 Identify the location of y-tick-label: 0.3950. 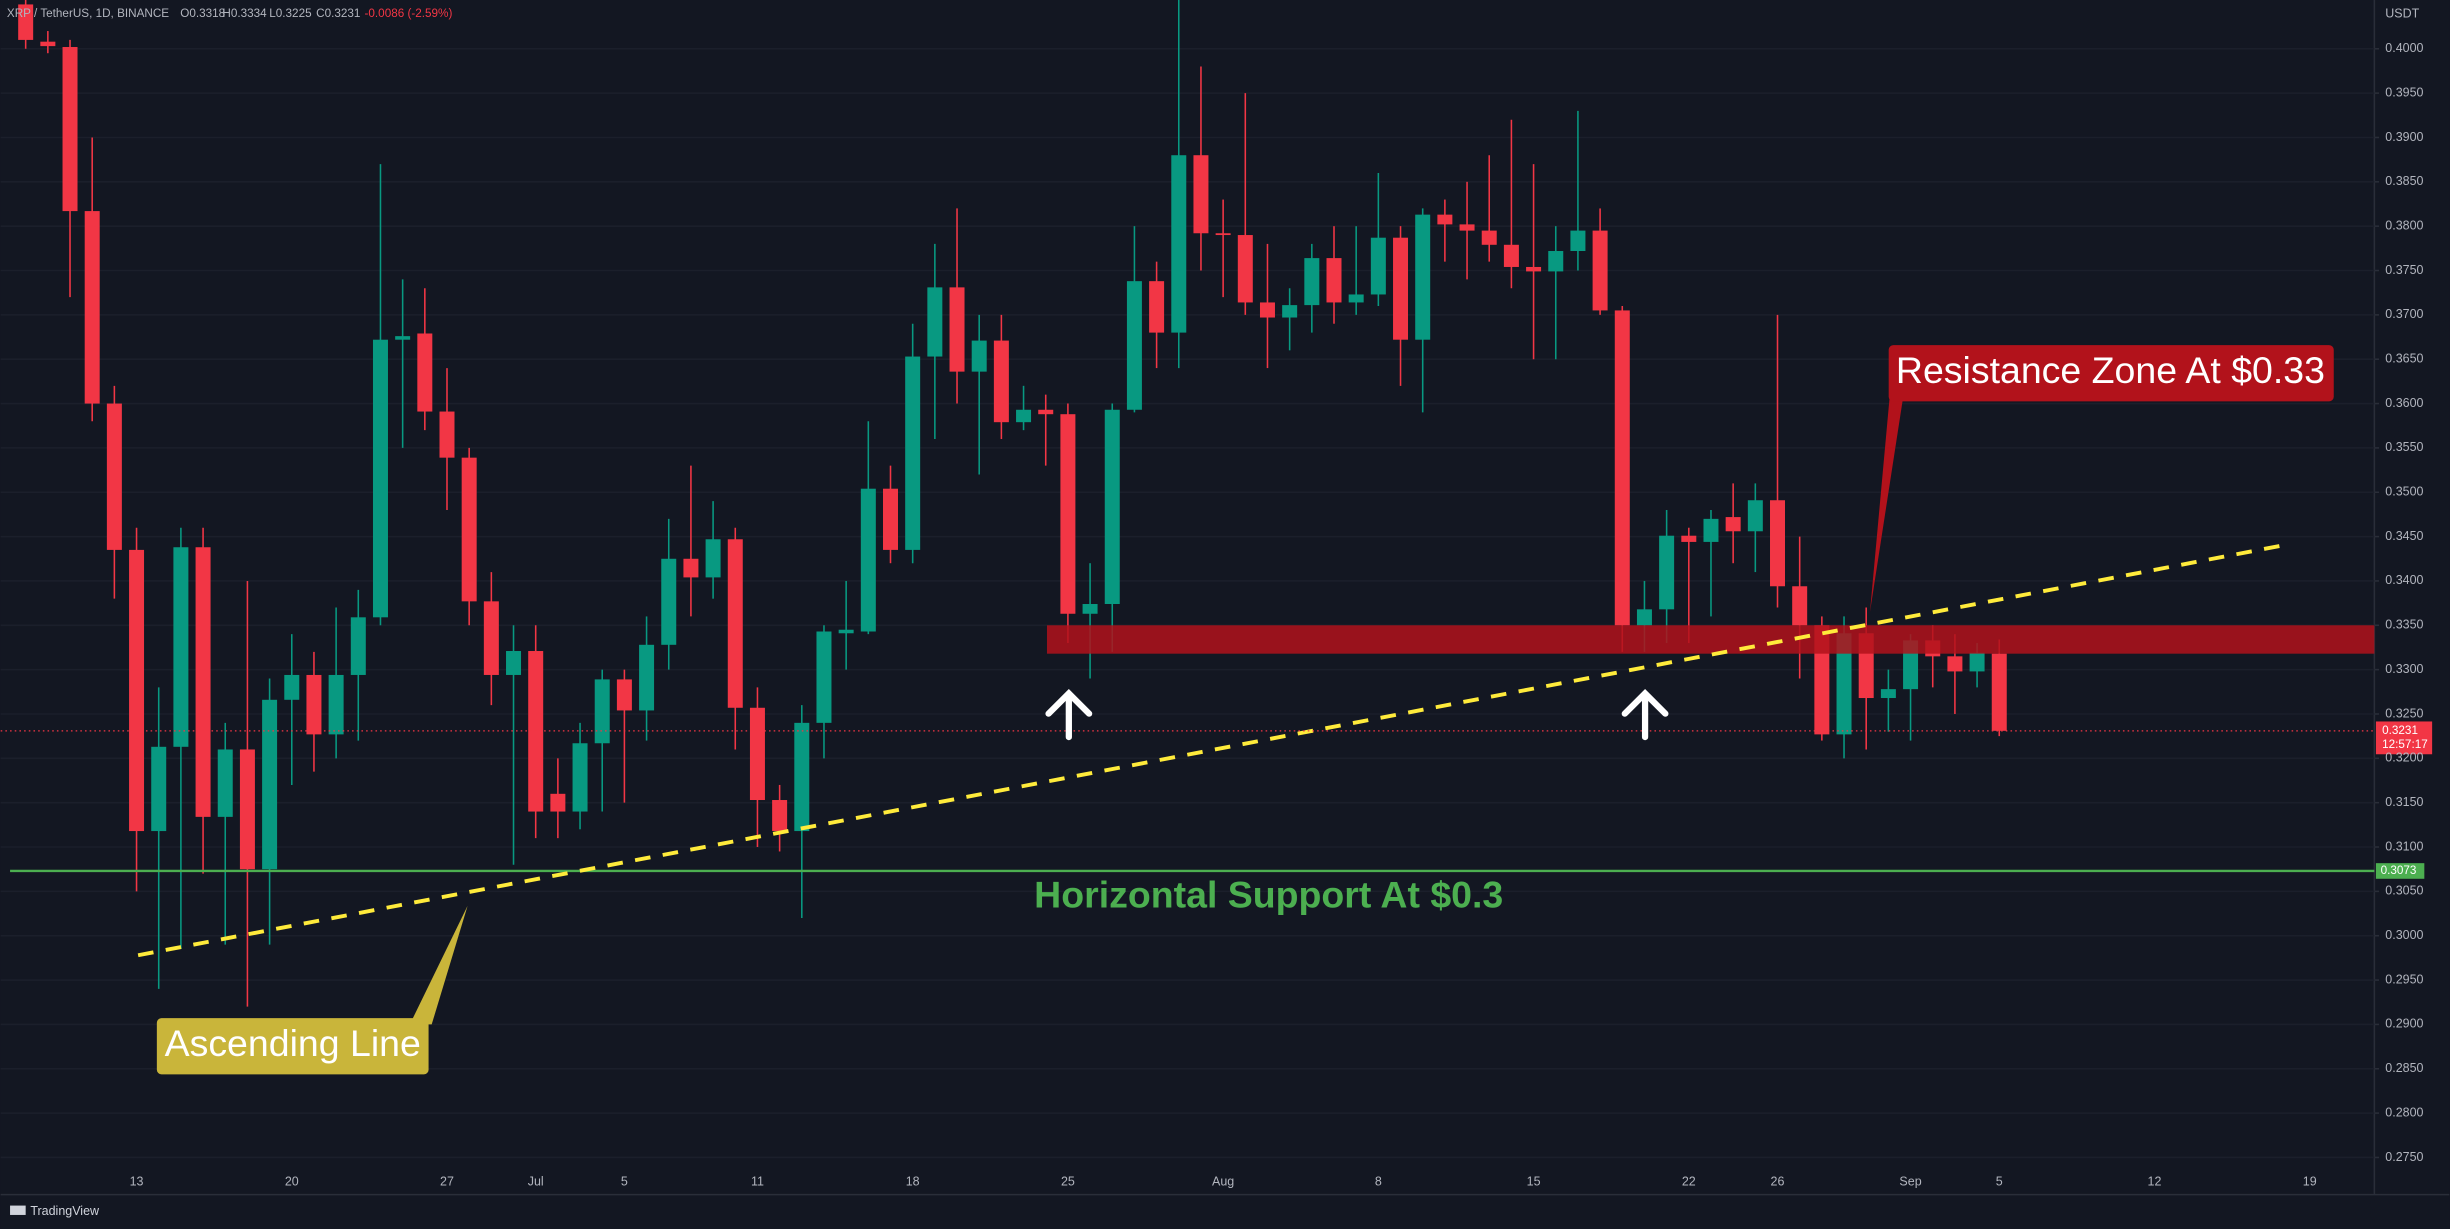
(2404, 92).